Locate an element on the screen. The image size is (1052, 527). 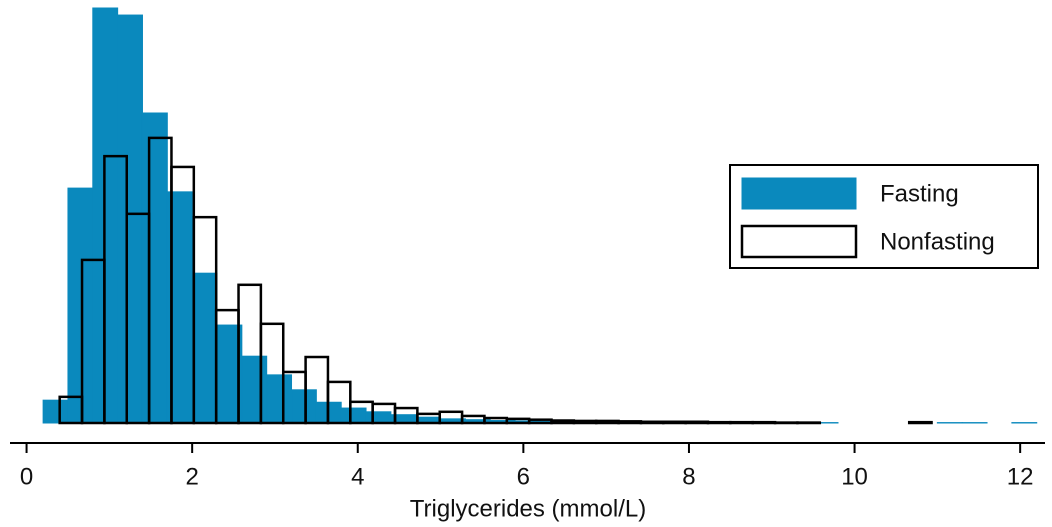
legend-label: Fasting is located at coordinates (919, 193).